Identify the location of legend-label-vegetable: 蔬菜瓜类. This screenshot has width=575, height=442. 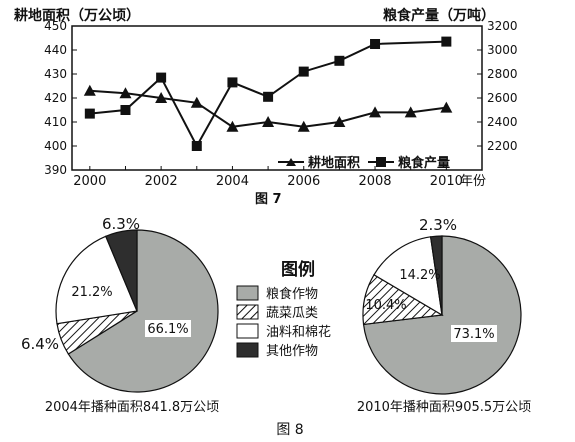
(292, 313).